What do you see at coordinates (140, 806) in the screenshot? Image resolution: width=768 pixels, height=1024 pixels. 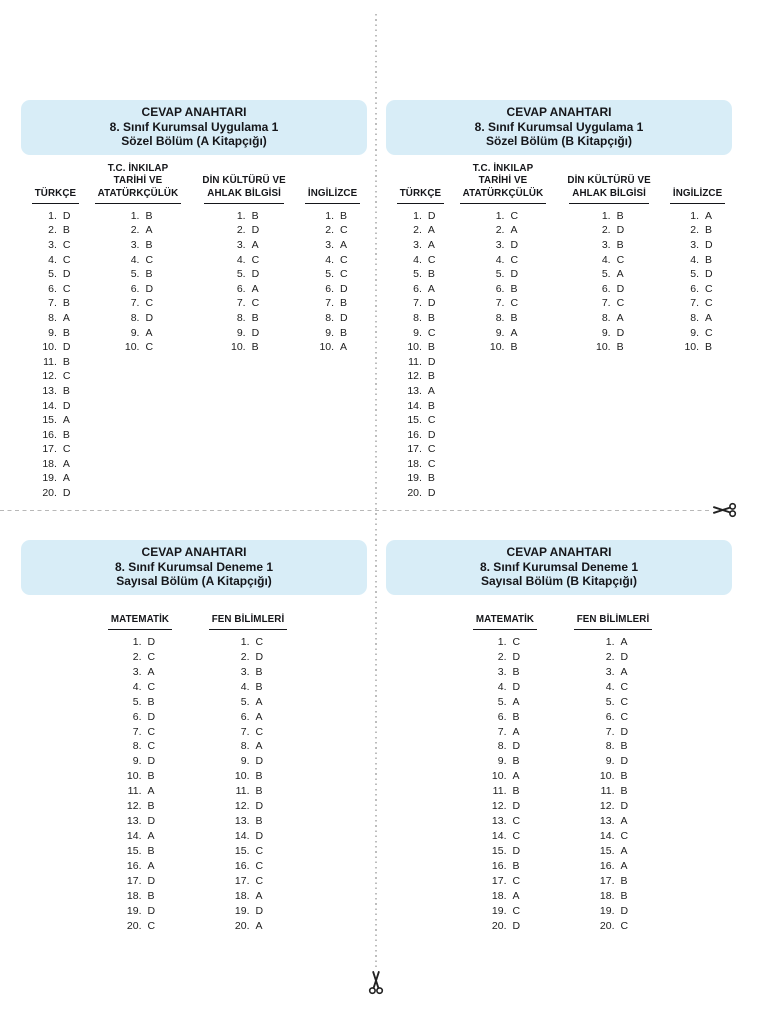 I see `answer-row: 12. B` at bounding box center [140, 806].